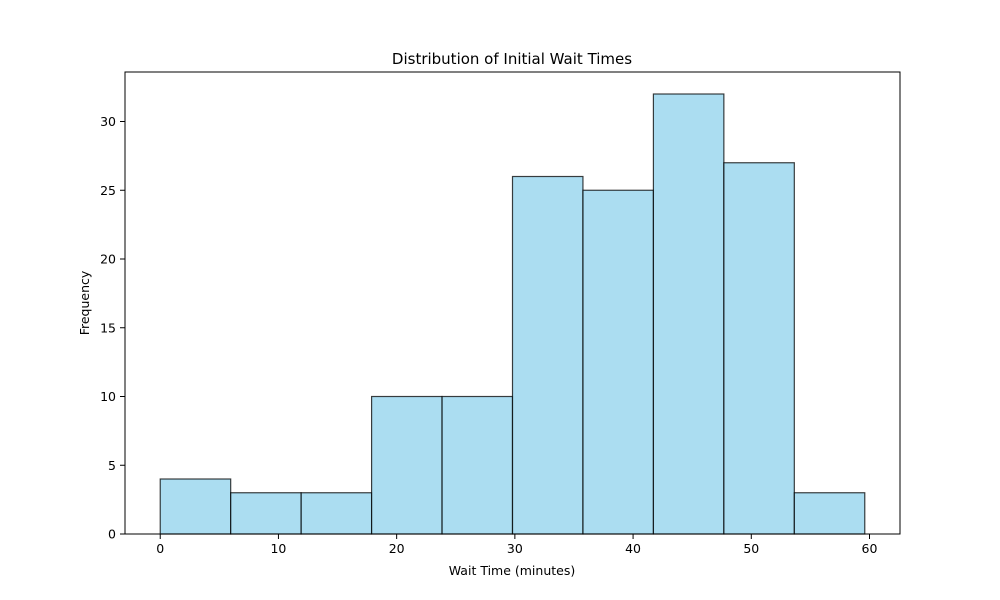 Image resolution: width=1000 pixels, height=600 pixels. I want to click on x-axis-ticks: 0 10 20 30 40 50 60, so click(517, 545).